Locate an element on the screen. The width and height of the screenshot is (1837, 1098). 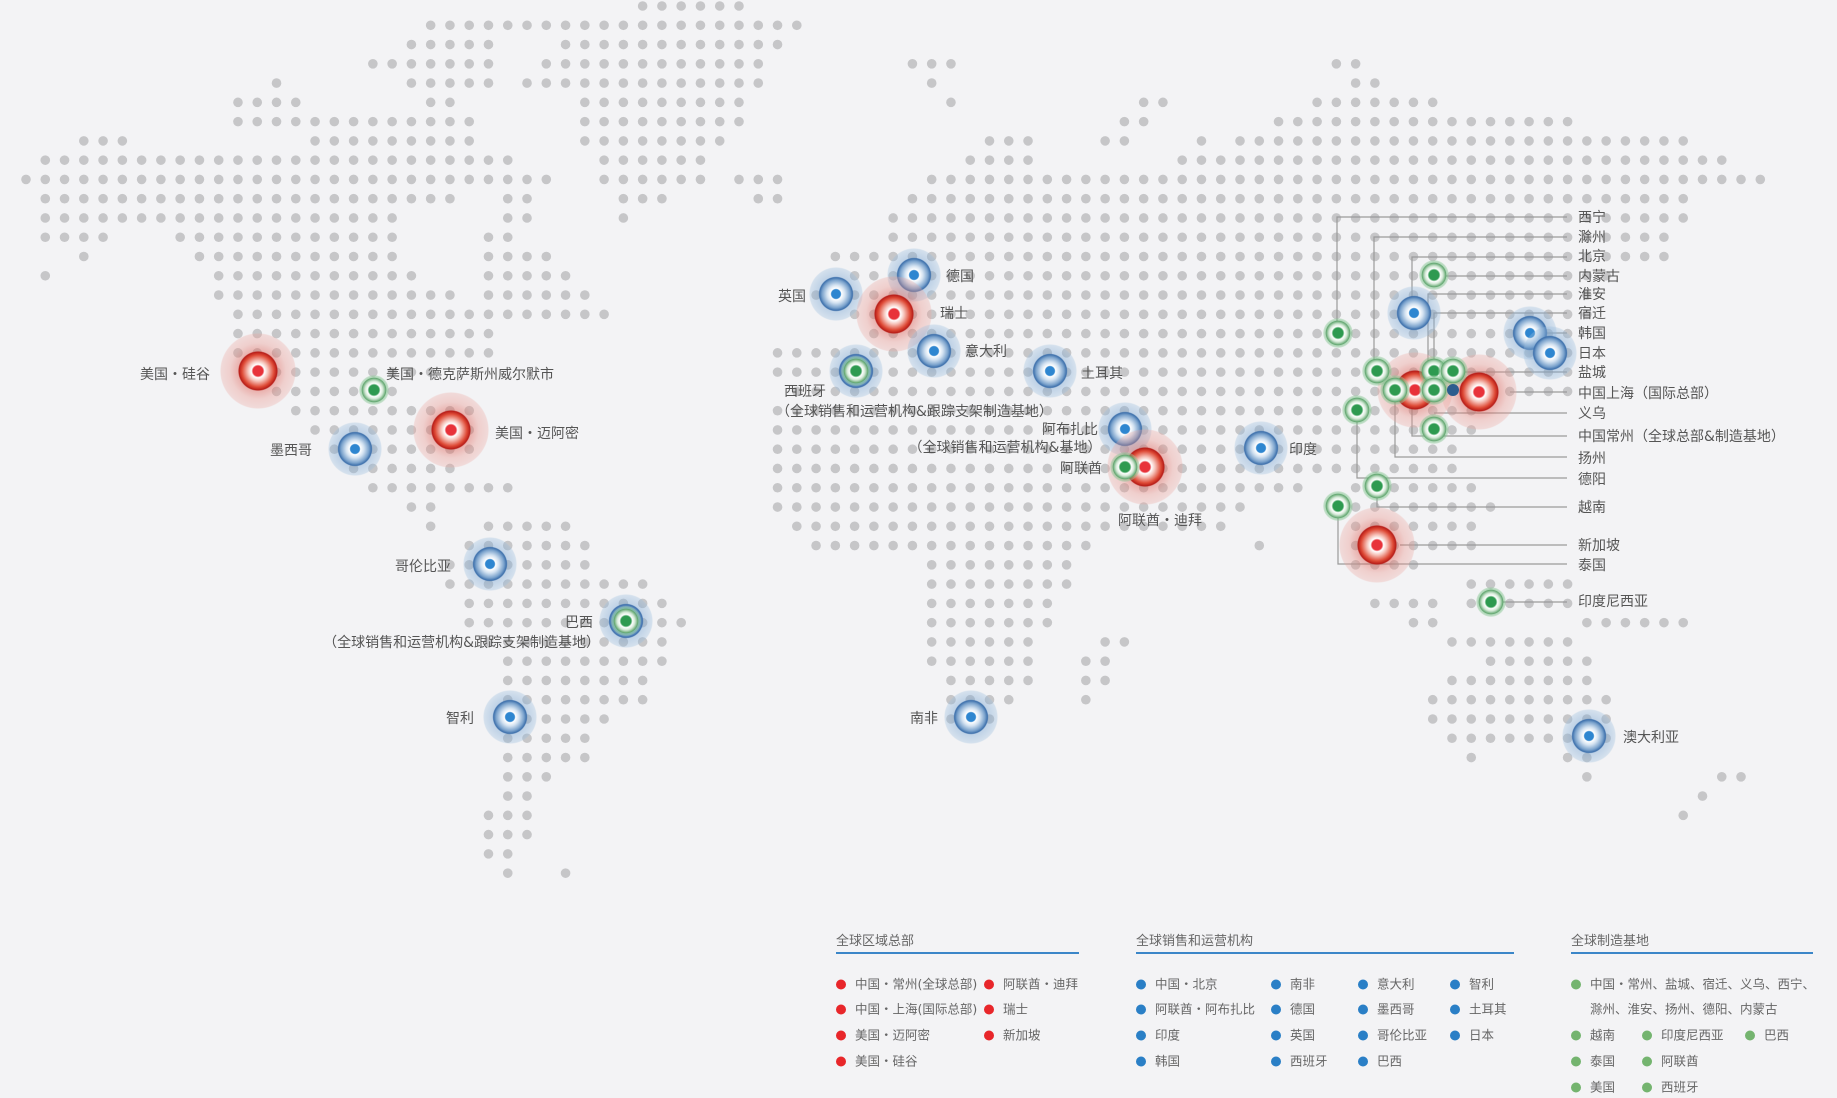
label-asia-location: 滁州 is located at coordinates (1592, 238).